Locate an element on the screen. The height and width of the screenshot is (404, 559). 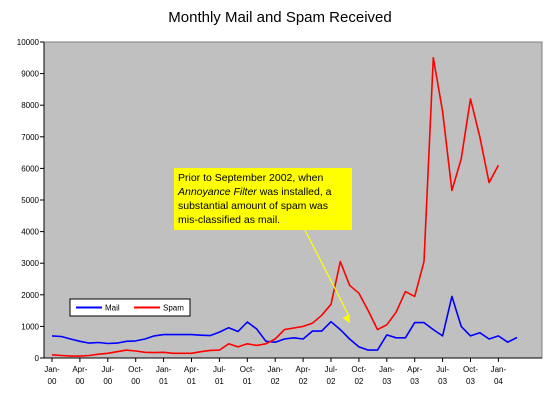
annotation-segment: substantial amount of spam was is located at coordinates (253, 206).